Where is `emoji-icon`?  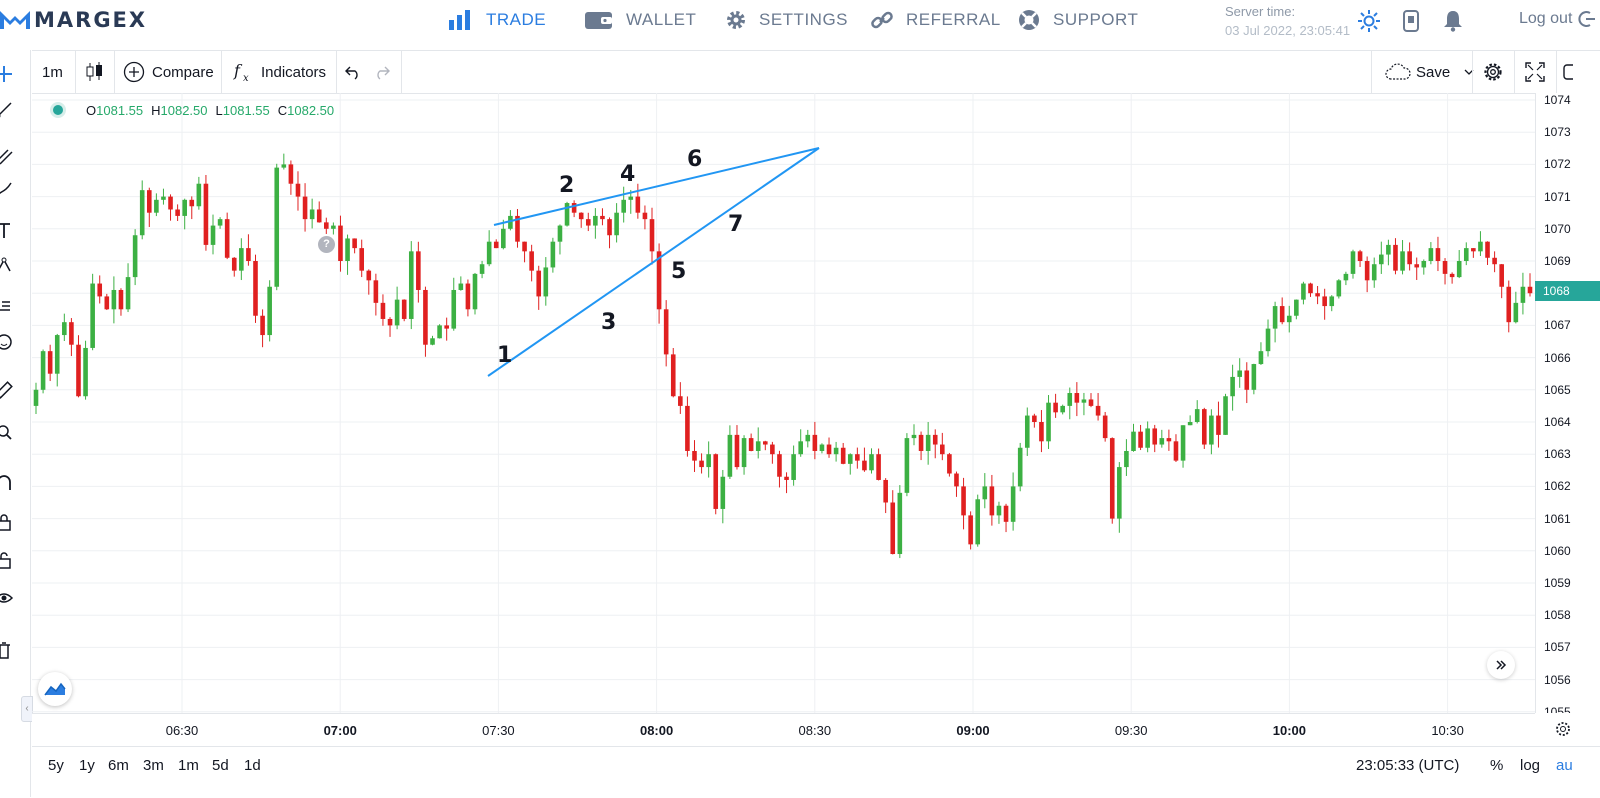 emoji-icon is located at coordinates (7, 342).